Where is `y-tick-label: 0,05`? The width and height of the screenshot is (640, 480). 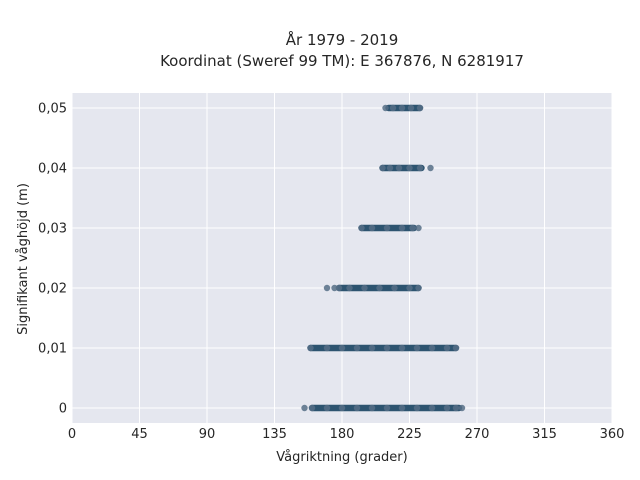 y-tick-label: 0,05 is located at coordinates (52, 109).